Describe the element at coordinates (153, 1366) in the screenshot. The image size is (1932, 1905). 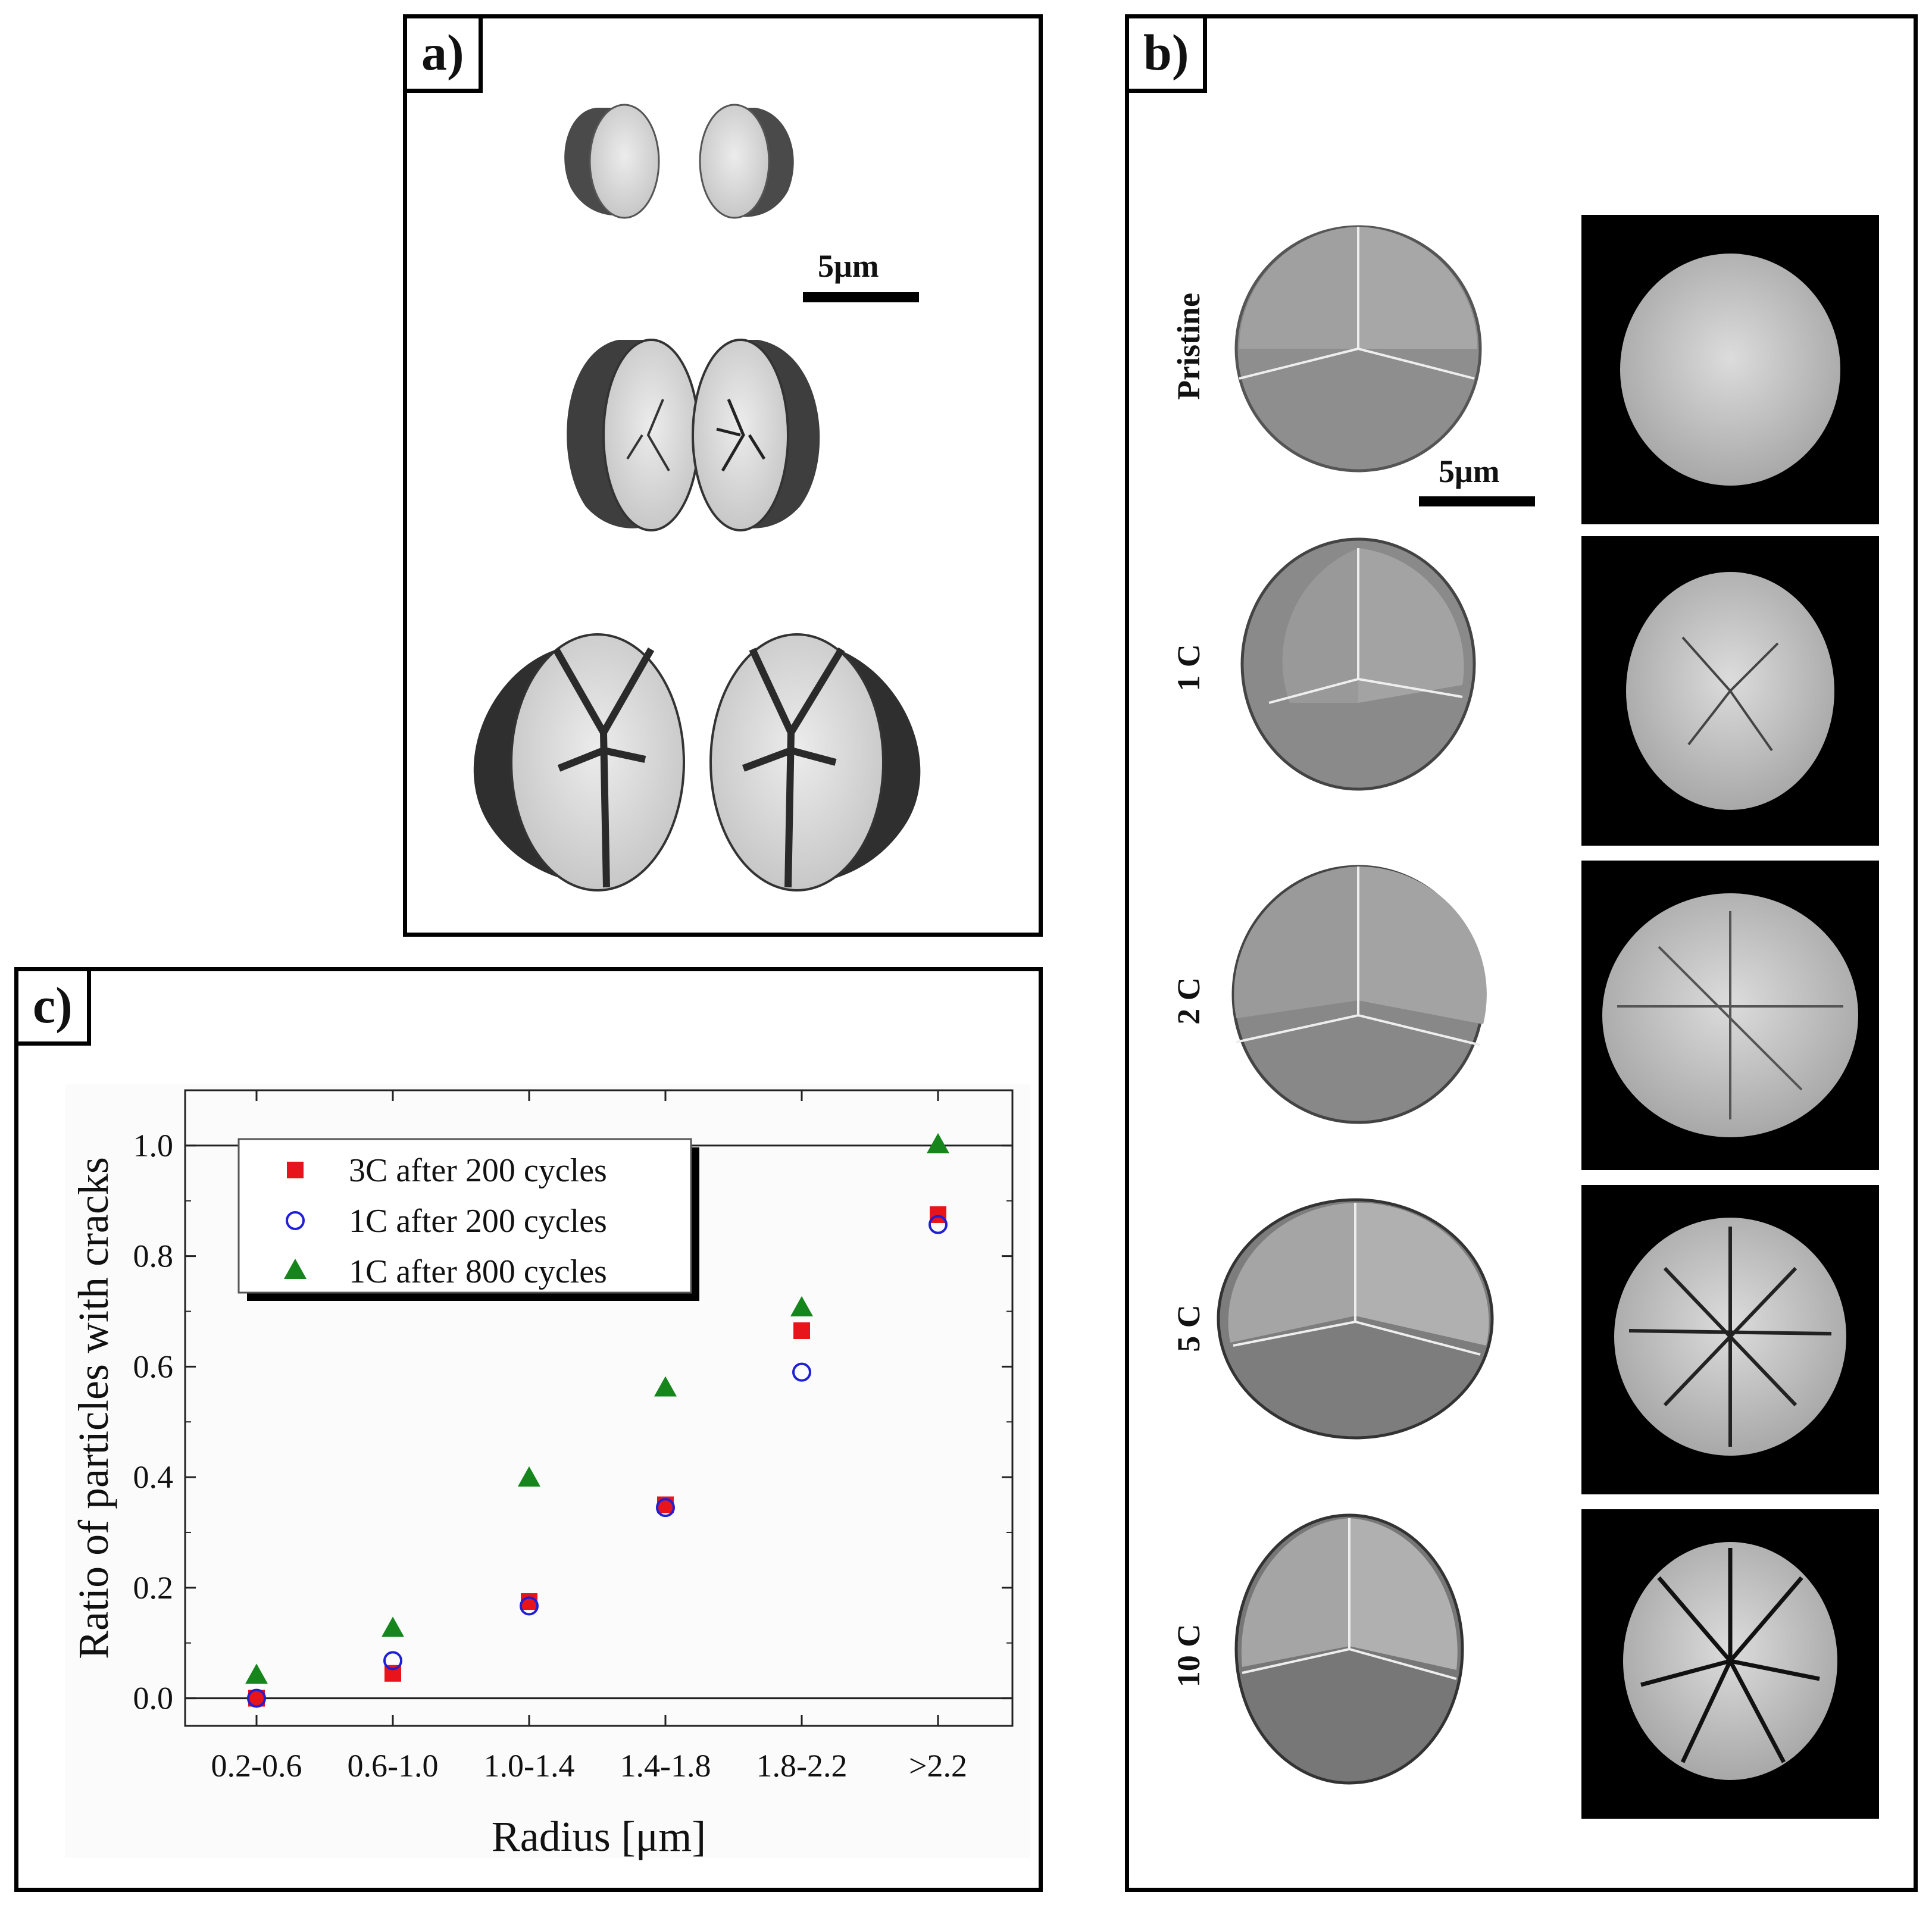
I see `y-tick-label: 0.6` at that location.